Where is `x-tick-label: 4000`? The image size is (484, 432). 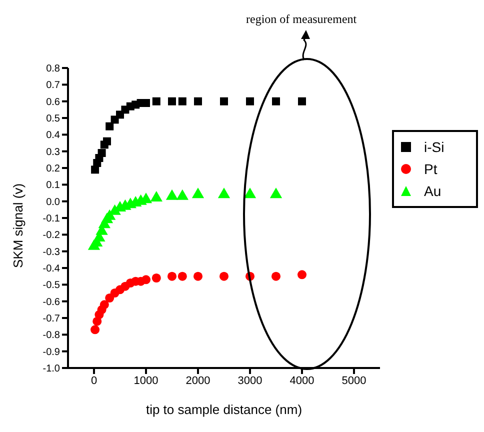
x-tick-label: 4000 is located at coordinates (302, 380).